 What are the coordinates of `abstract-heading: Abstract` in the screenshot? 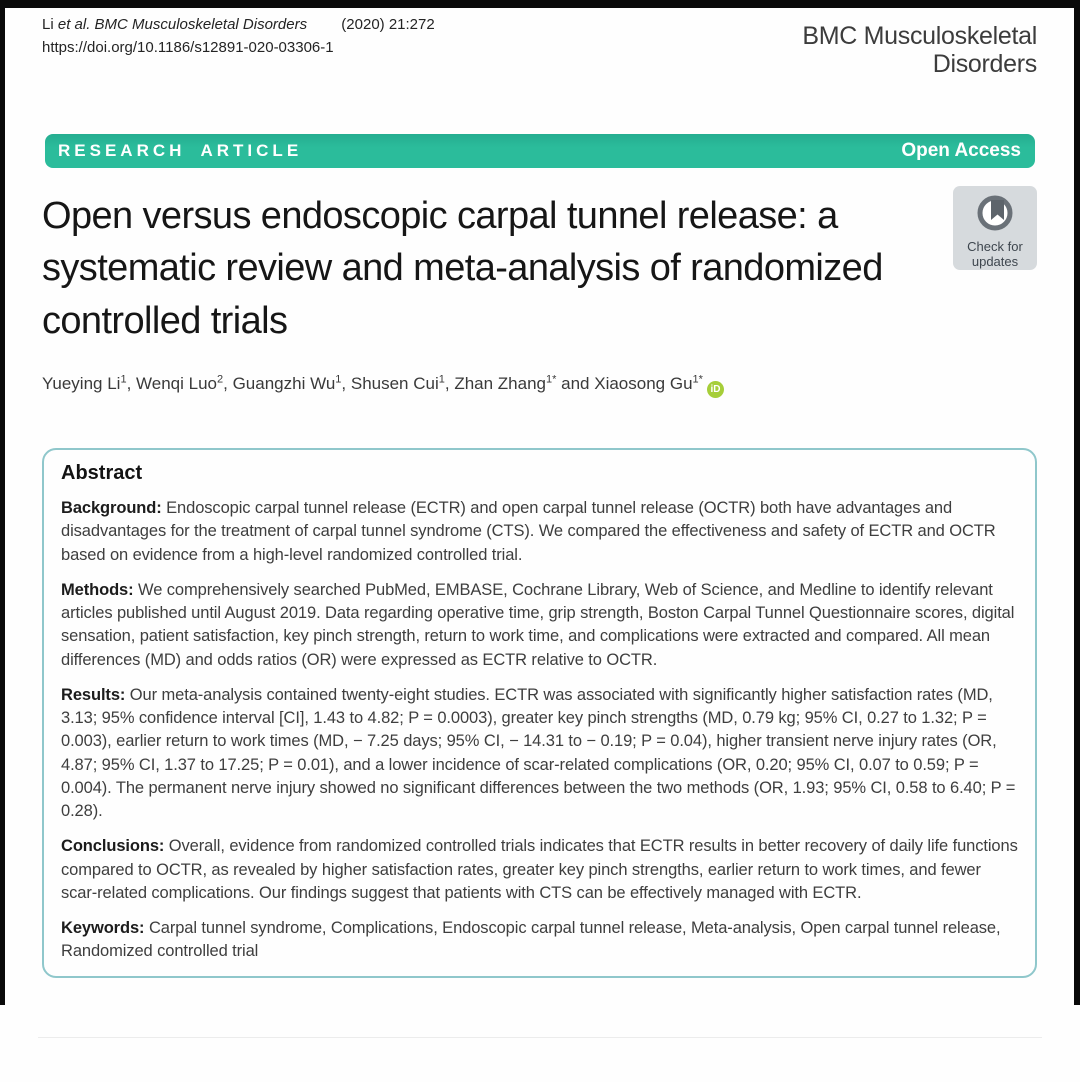 It's located at (102, 473).